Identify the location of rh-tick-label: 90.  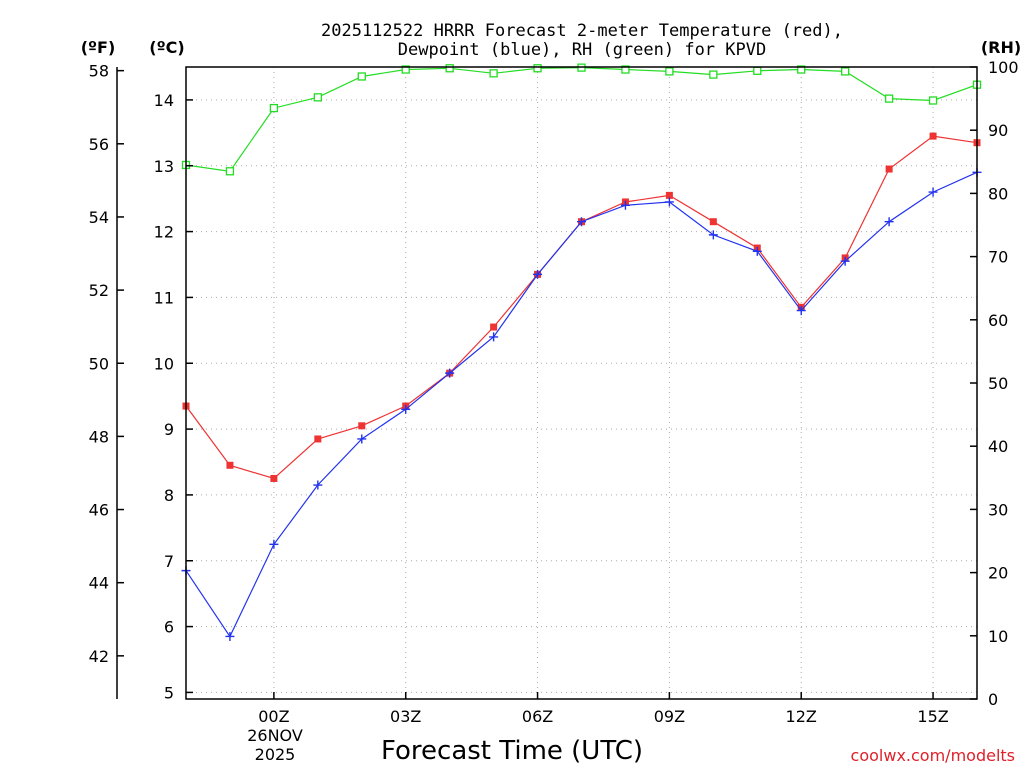
(998, 130).